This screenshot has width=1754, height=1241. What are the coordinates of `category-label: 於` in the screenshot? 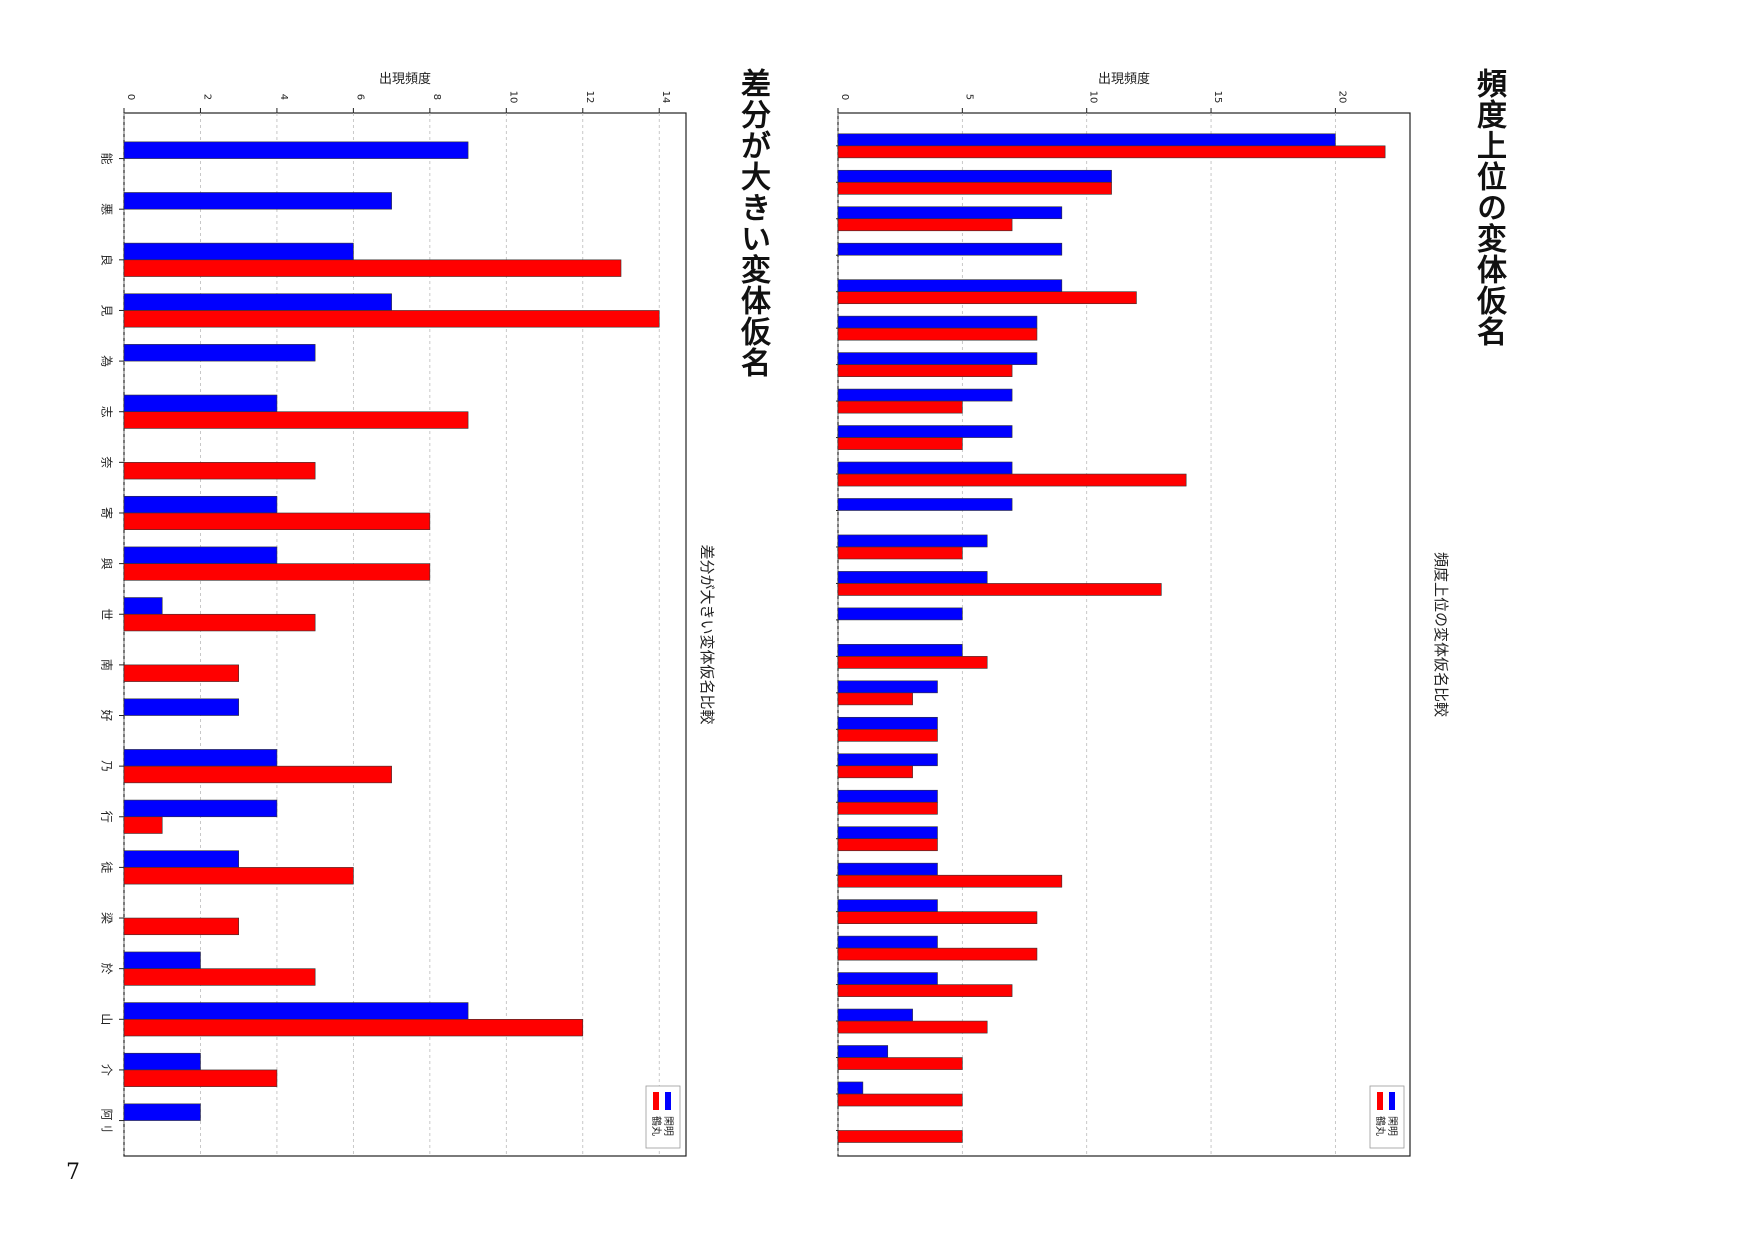 It's located at (107, 969).